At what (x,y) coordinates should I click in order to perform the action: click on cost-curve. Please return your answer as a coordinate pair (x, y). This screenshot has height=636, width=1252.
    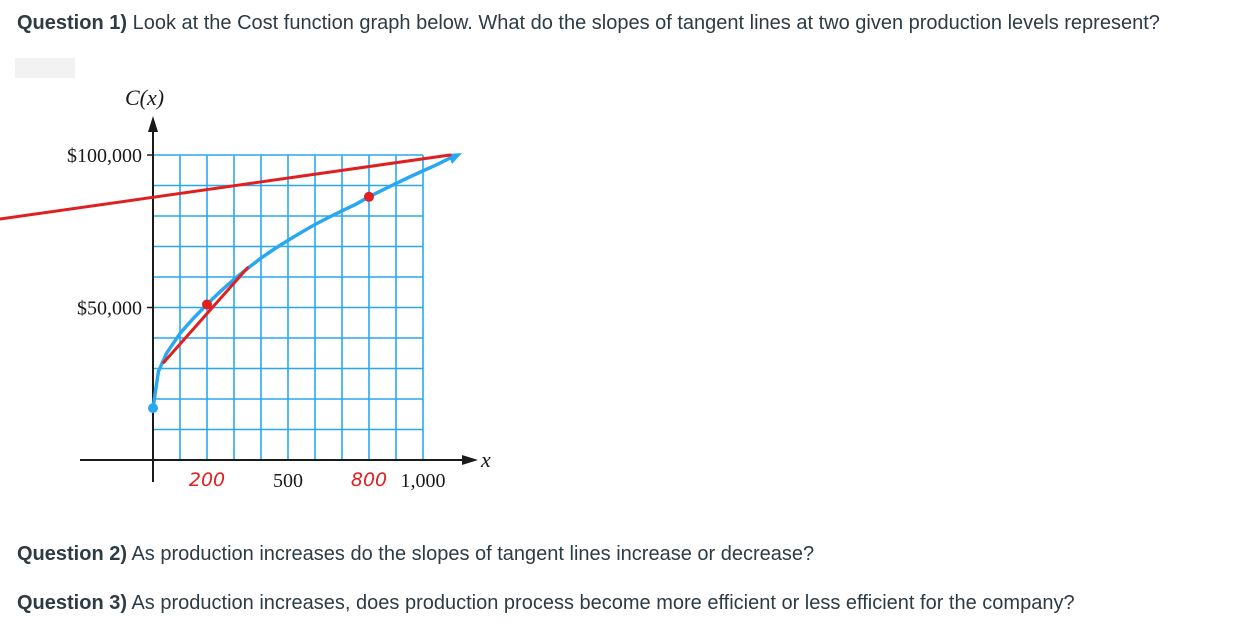
    Looking at the image, I should click on (301, 283).